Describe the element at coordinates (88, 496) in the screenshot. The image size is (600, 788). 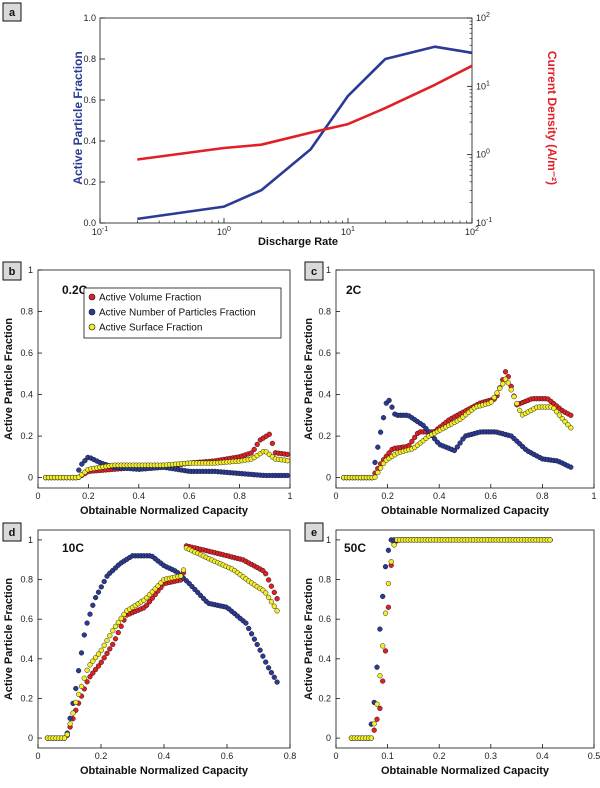
I see `panel-b-xtick-label: 0.2` at that location.